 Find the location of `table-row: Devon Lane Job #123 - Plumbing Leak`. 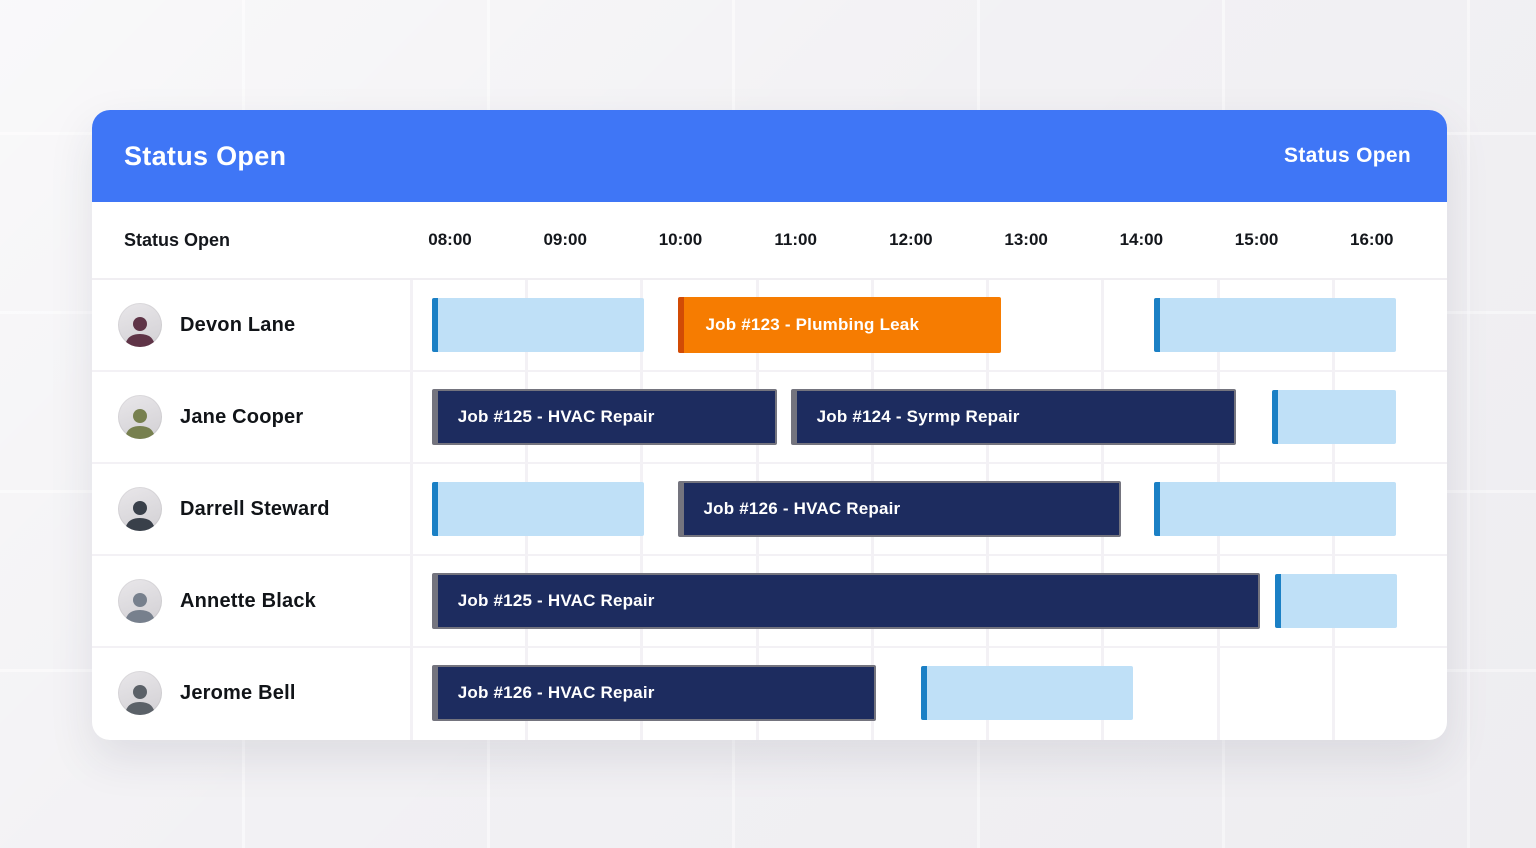

table-row: Devon Lane Job #123 - Plumbing Leak is located at coordinates (769, 326).